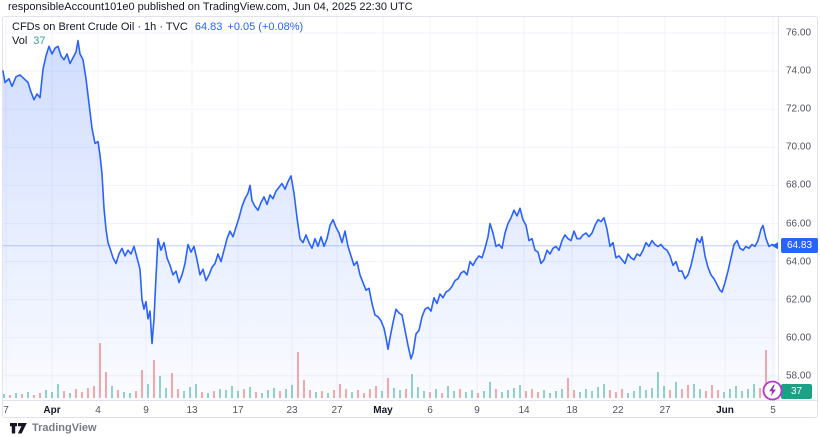 The height and width of the screenshot is (437, 820). Describe the element at coordinates (725, 410) in the screenshot. I see `time-axis-label: Jun` at that location.